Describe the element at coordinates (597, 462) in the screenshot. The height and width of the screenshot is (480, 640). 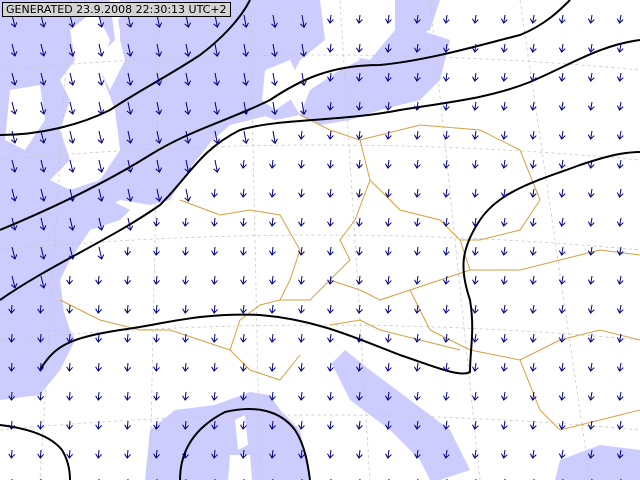
I see `aegean-sea` at that location.